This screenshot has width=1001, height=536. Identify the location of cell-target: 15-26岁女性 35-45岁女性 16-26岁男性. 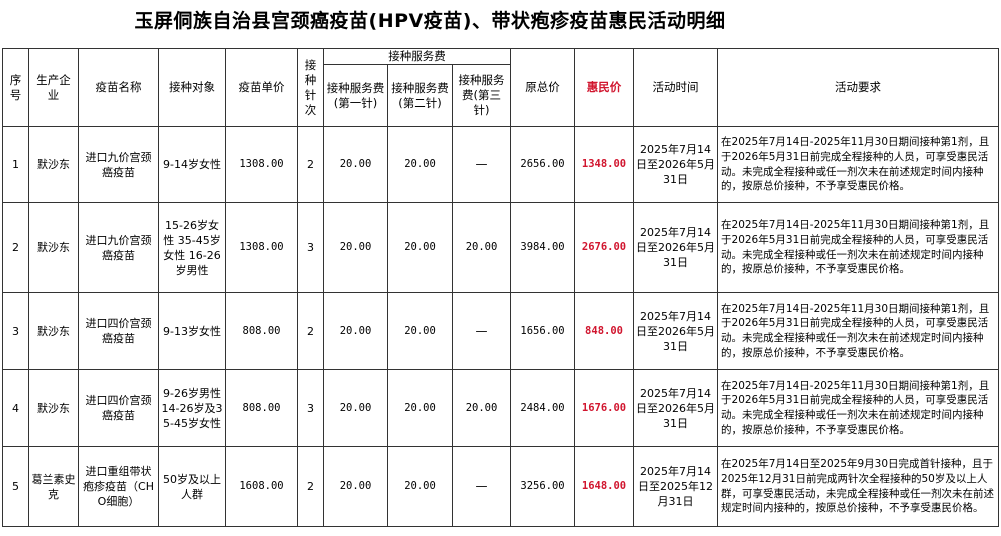
(192, 247).